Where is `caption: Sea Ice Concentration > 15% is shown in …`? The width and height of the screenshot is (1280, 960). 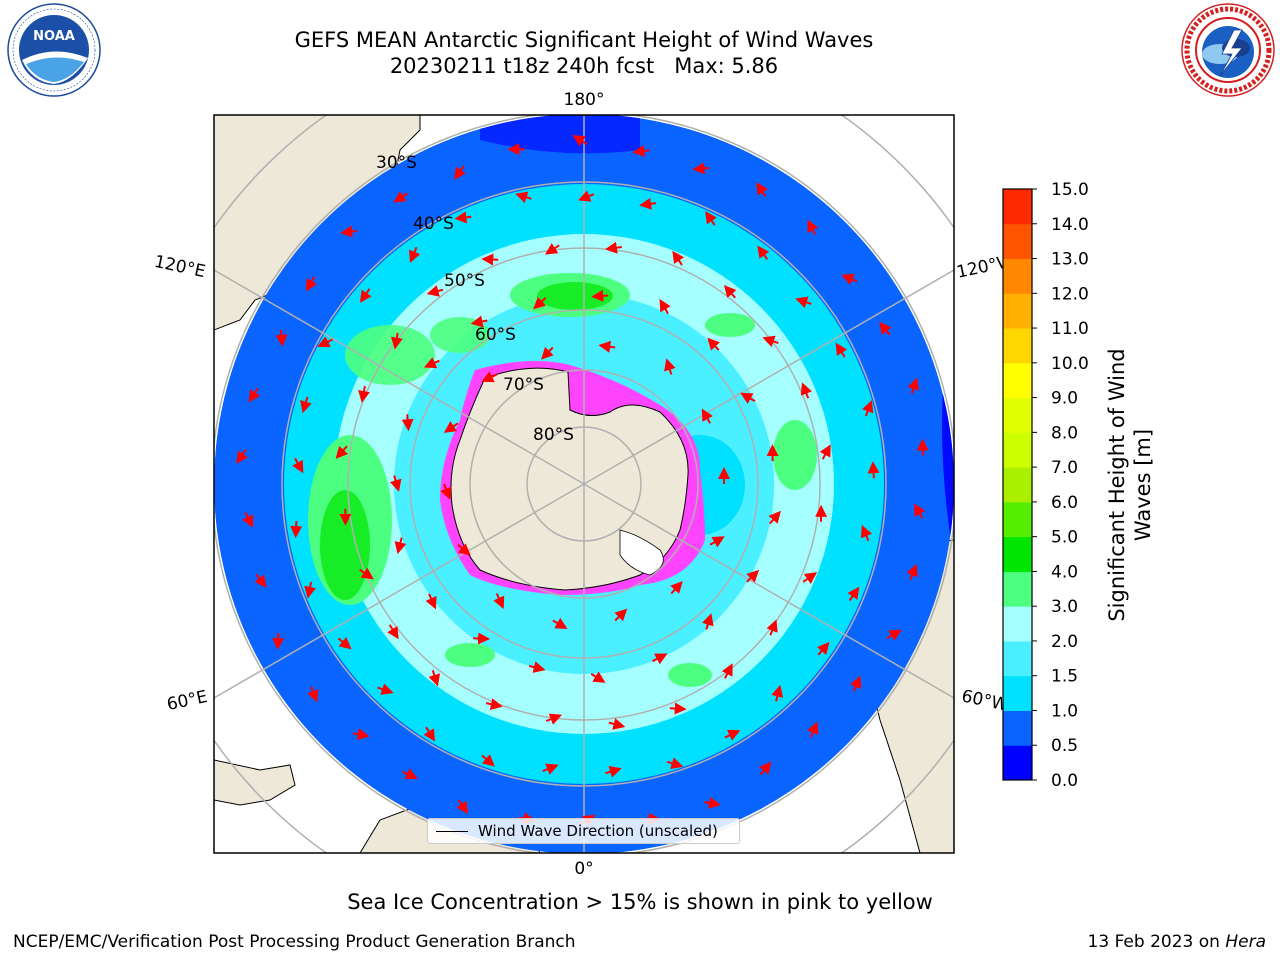 caption: Sea Ice Concentration > 15% is shown in … is located at coordinates (640, 902).